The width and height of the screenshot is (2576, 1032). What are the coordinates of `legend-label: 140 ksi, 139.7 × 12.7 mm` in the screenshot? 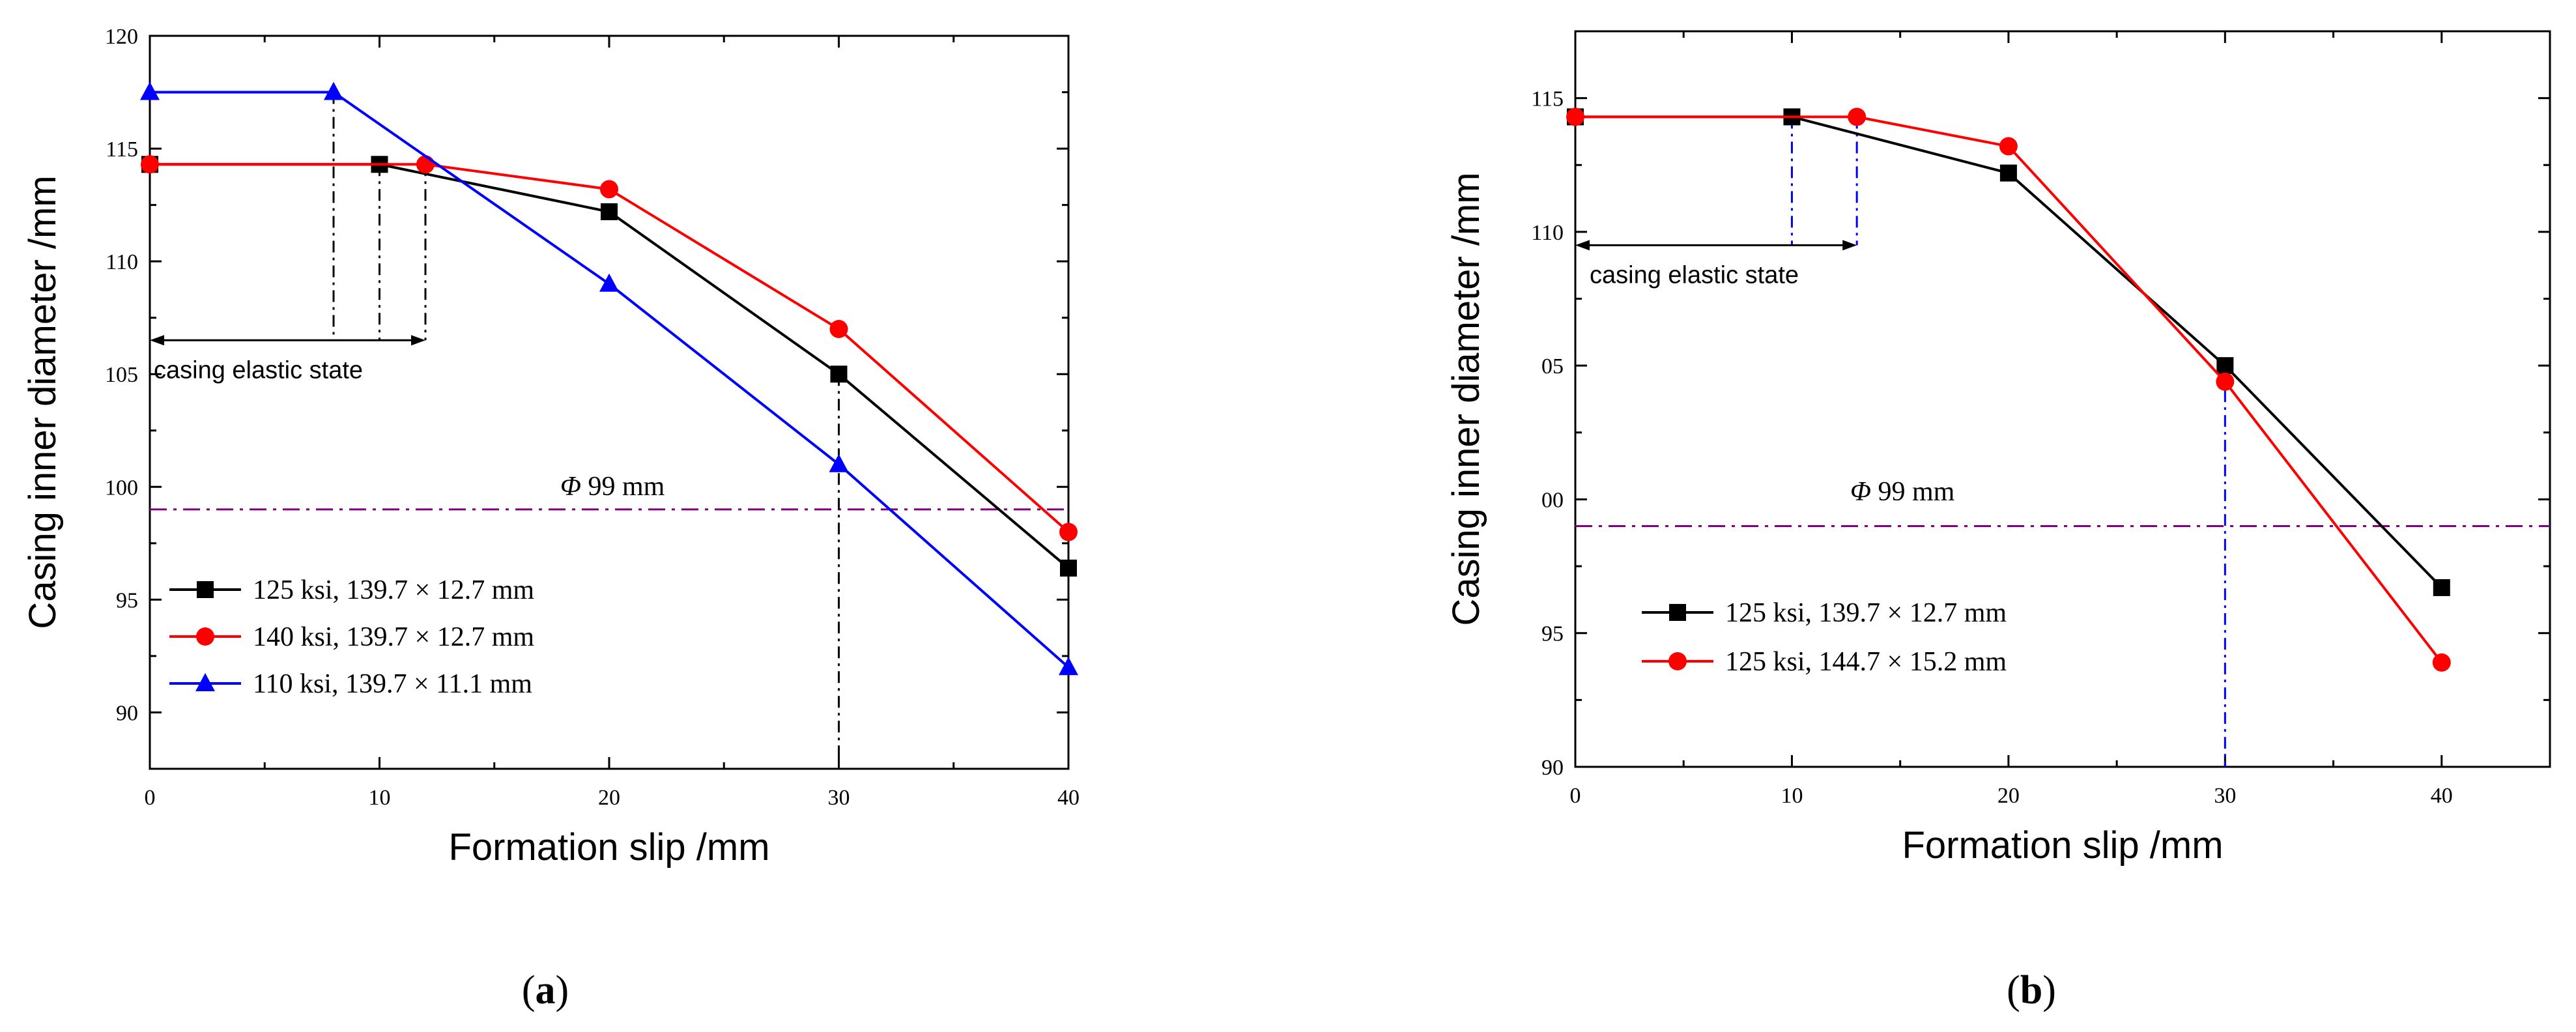 It's located at (393, 637).